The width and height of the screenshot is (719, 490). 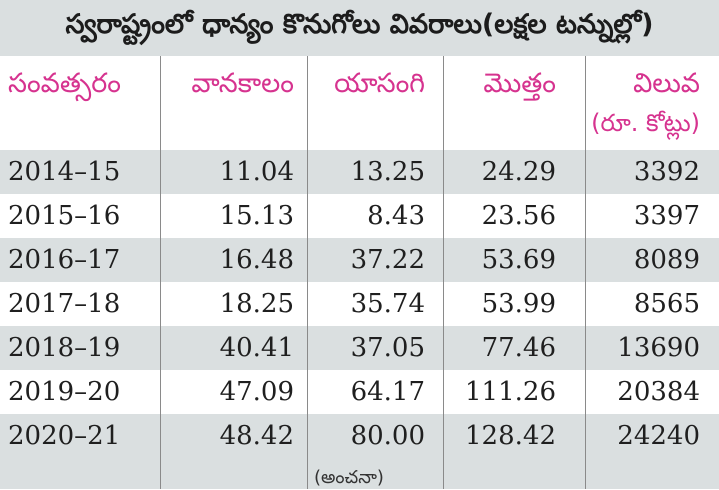 I want to click on cell-value: 3397, so click(x=666, y=216).